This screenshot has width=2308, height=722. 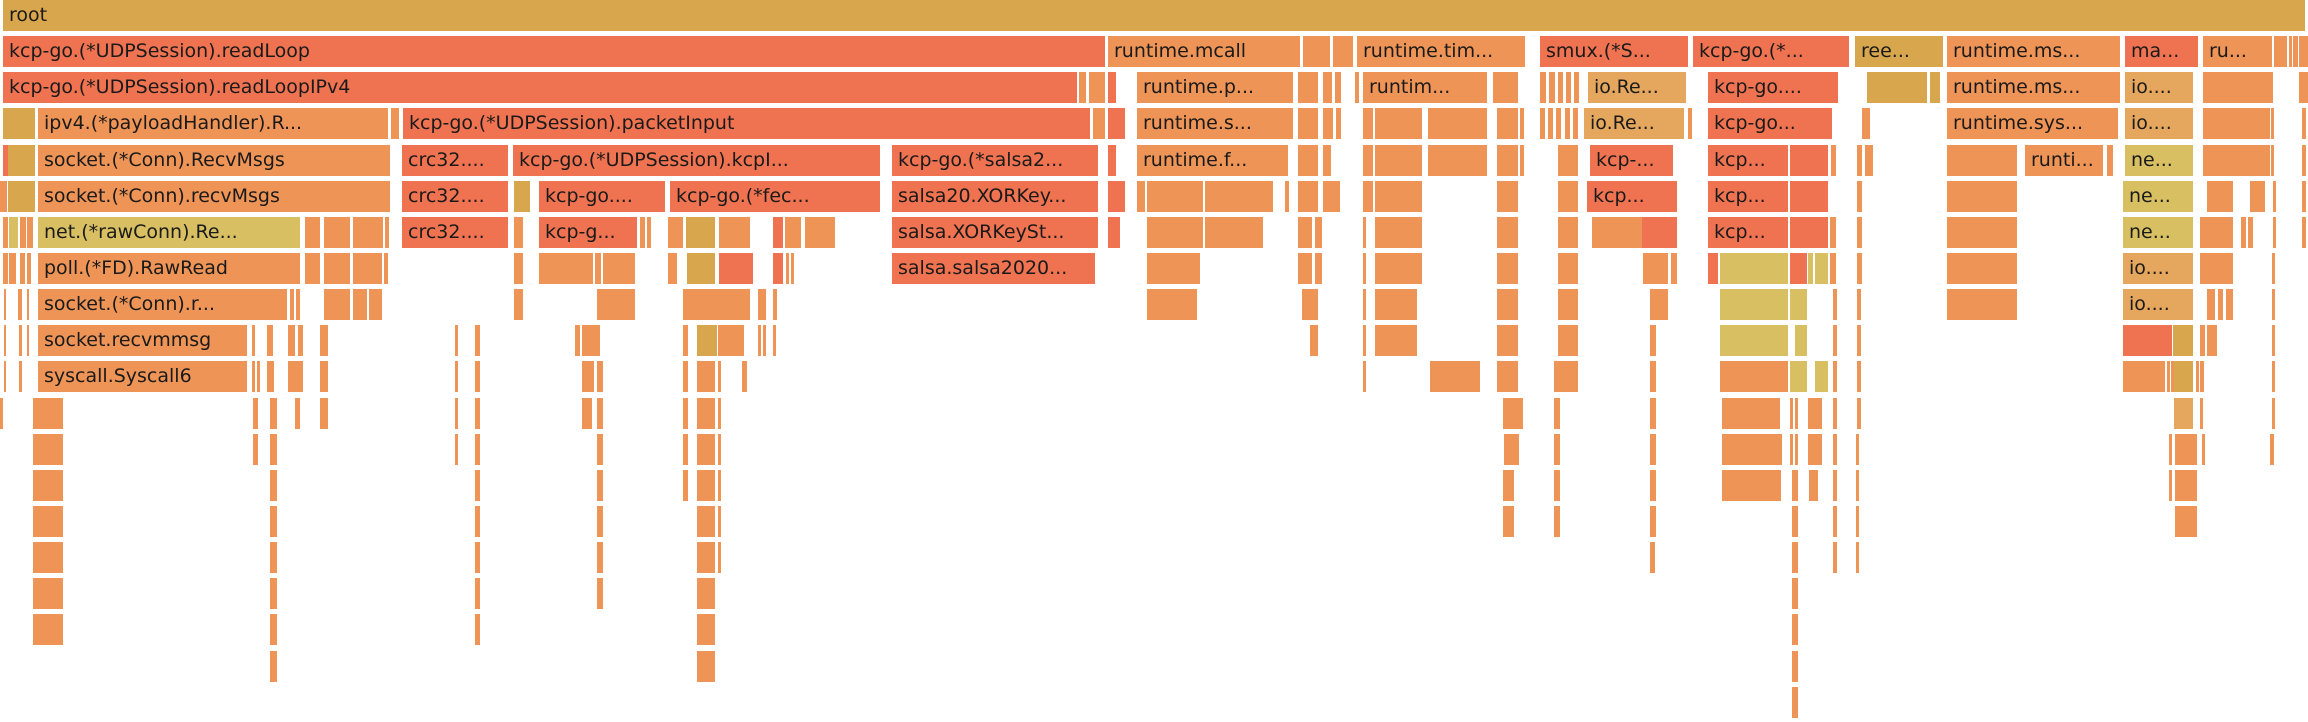 What do you see at coordinates (540, 87) in the screenshot?
I see `frame-kcp-go-udpsession-readloopipv4: kcp-go.(*UDPSession).readLoopIPv4` at bounding box center [540, 87].